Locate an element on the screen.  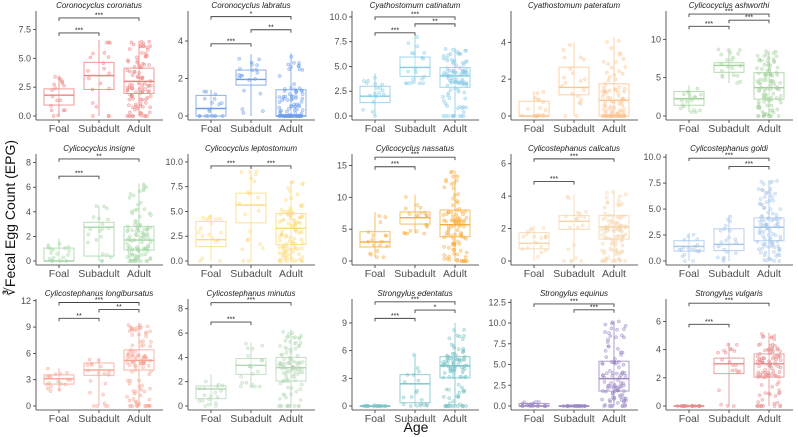
y-tick-label: 10 is located at coordinates (342, 197).